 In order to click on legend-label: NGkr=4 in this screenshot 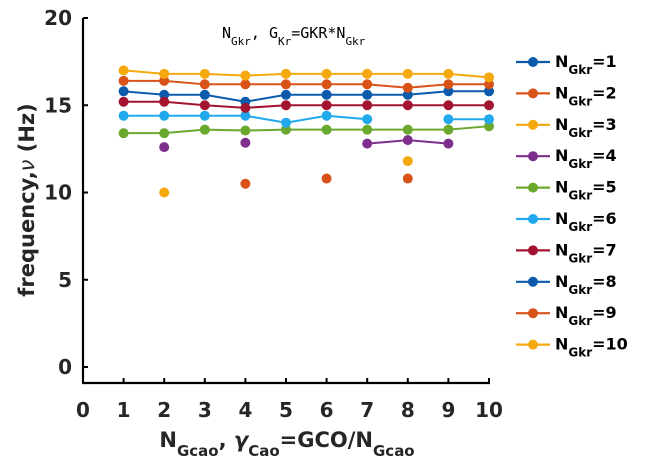, I will do `click(586, 158)`.